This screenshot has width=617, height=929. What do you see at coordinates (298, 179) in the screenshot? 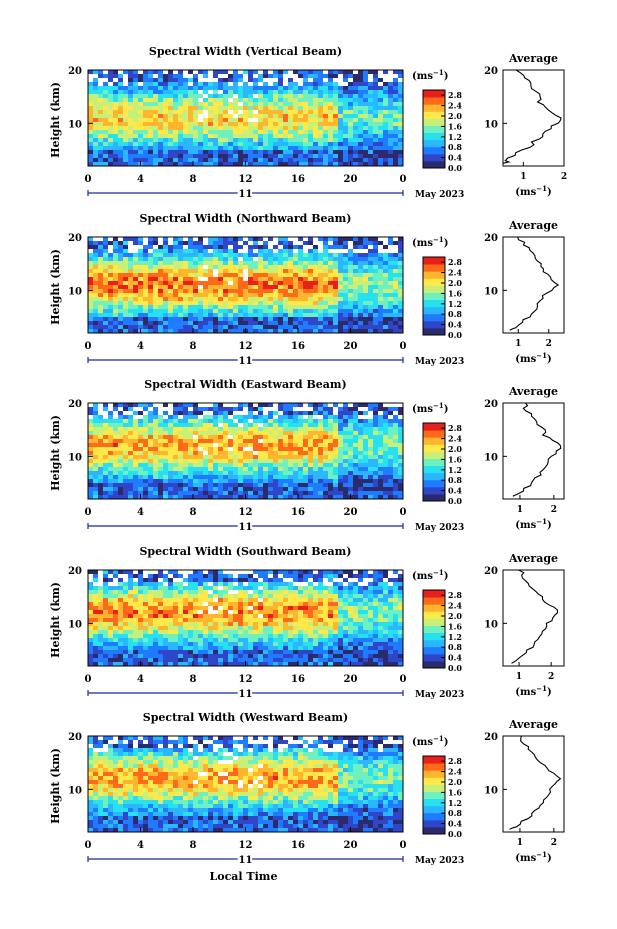
I see `x-tick-label: 16` at bounding box center [298, 179].